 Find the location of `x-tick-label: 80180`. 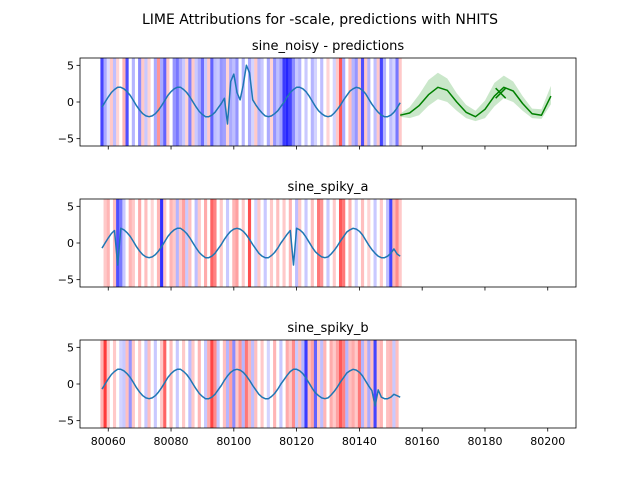

x-tick-label: 80180 is located at coordinates (484, 441).